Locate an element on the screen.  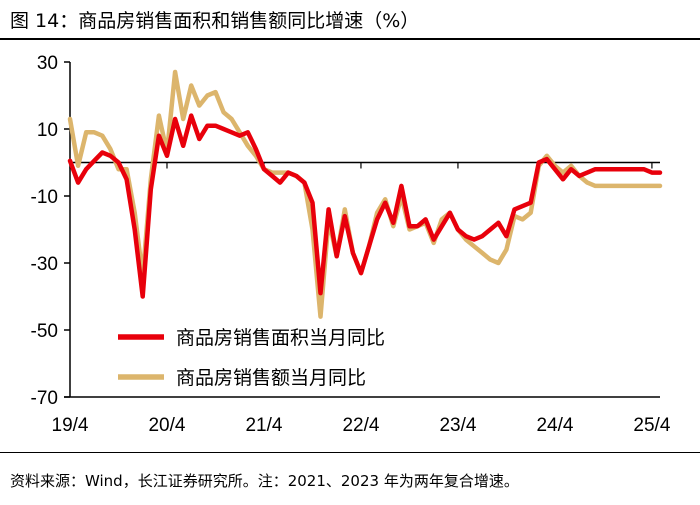
x-tick-label: 22/4 is located at coordinates (360, 425).